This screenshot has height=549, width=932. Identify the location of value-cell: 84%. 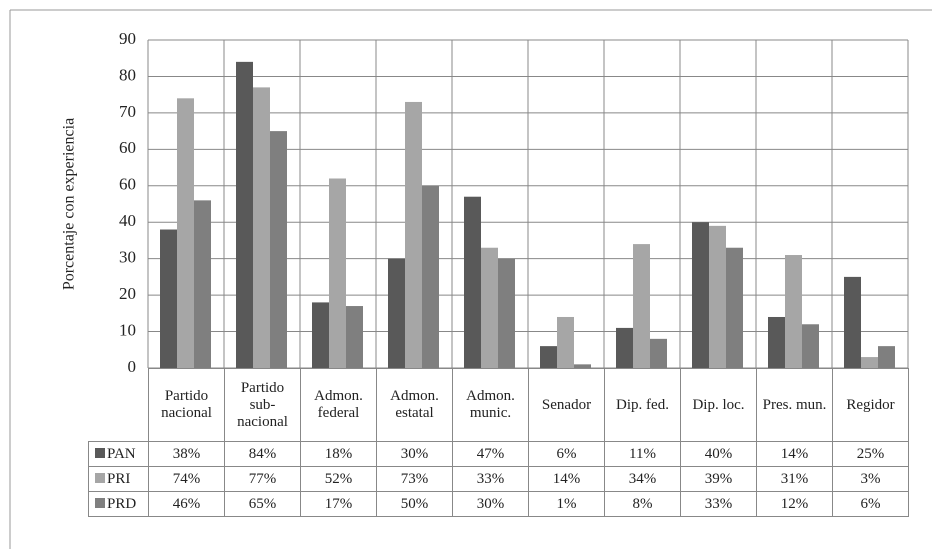
(262, 454).